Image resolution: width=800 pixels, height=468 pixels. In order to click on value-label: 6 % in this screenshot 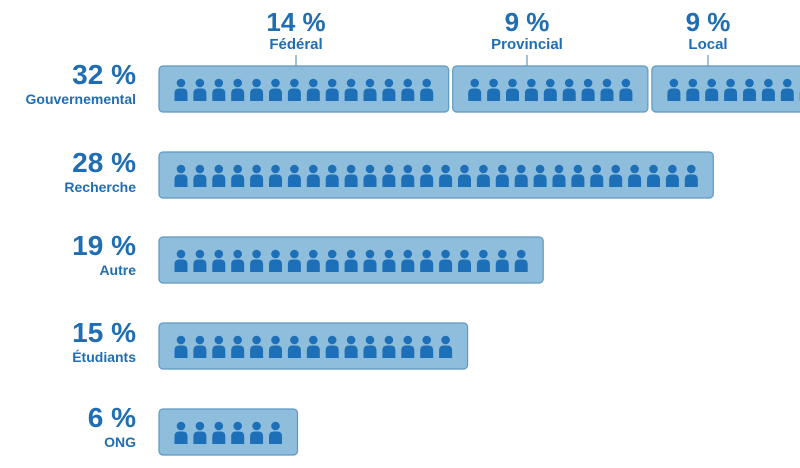, I will do `click(112, 418)`.